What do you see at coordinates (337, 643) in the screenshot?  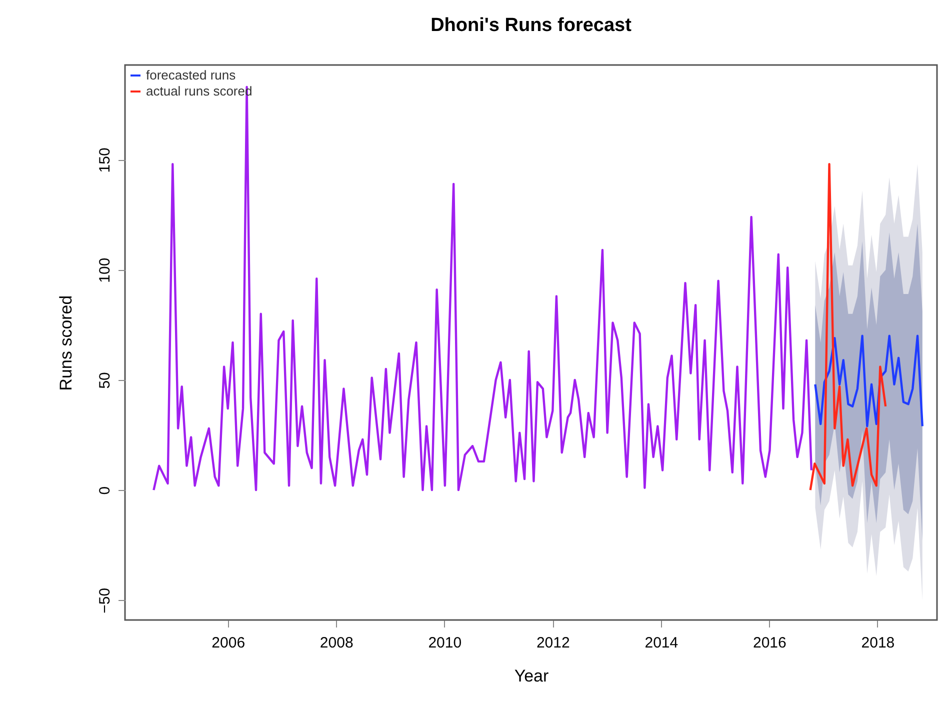 I see `x-tick-label: 2008` at bounding box center [337, 643].